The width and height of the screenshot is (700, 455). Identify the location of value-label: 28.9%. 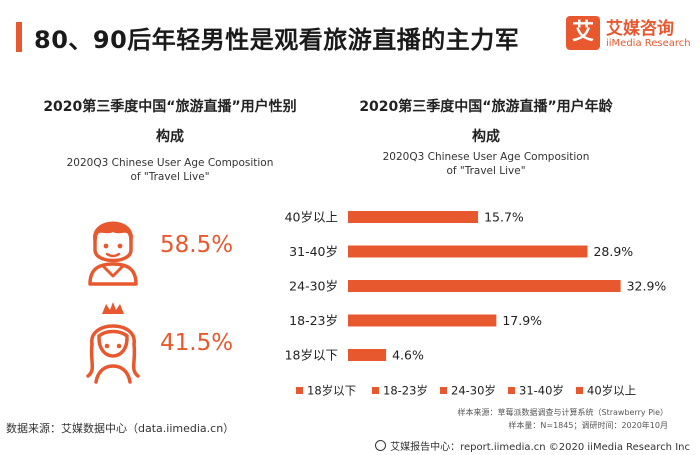
(613, 251).